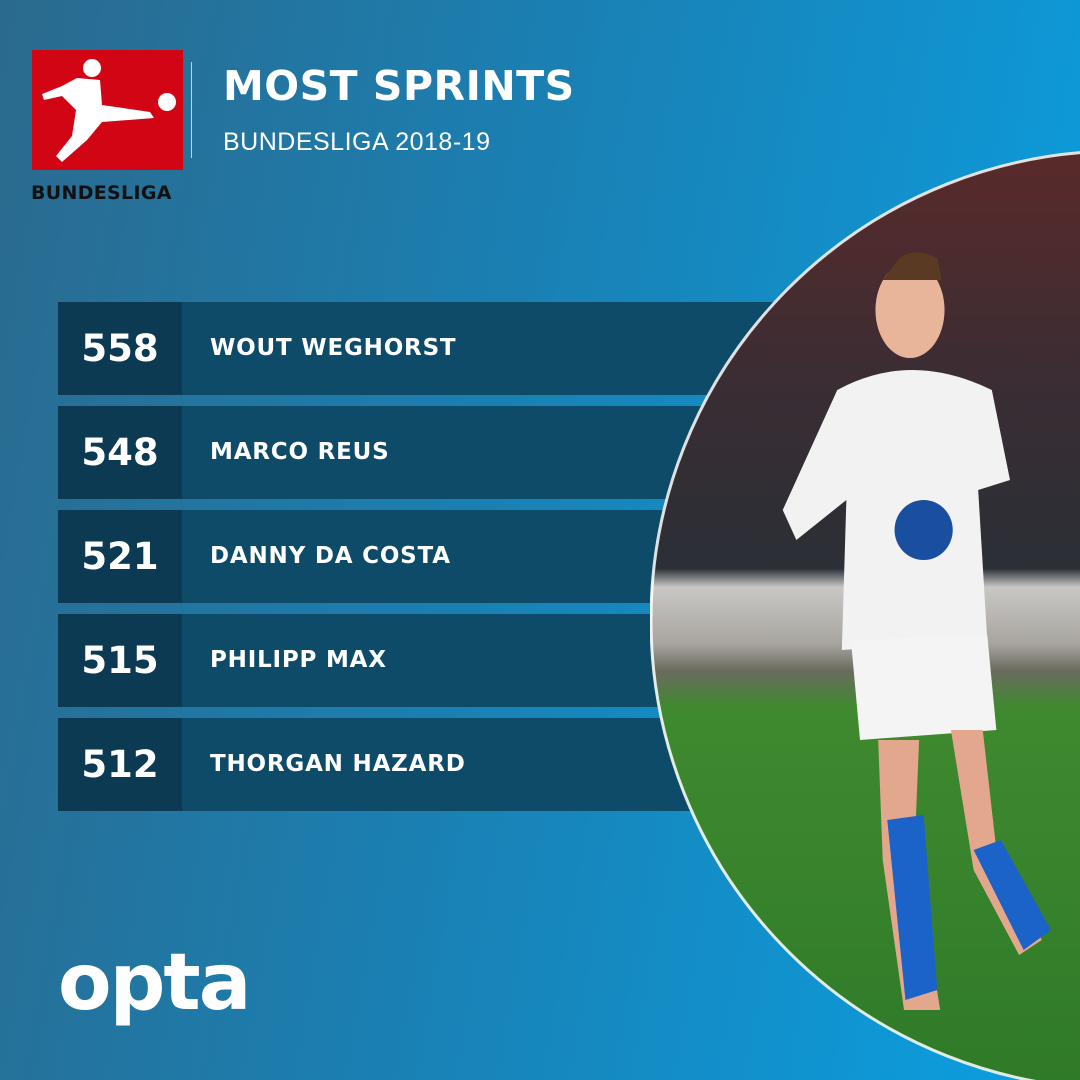 The height and width of the screenshot is (1080, 1080). Describe the element at coordinates (298, 660) in the screenshot. I see `player-name: PHILIPP MAX` at that location.